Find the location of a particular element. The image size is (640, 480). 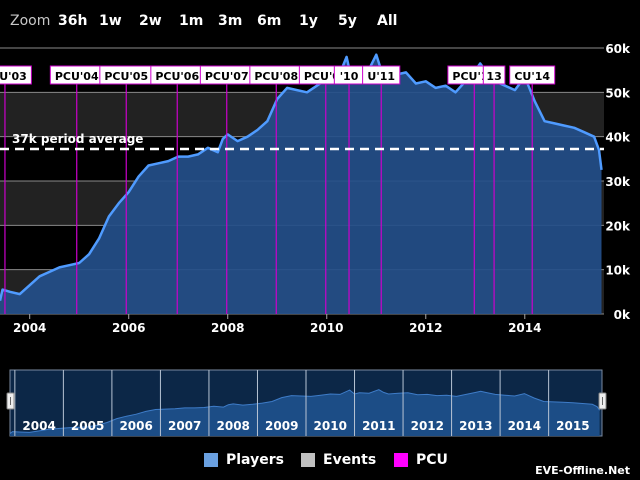

legend-swatch-pcu is located at coordinates (401, 460).